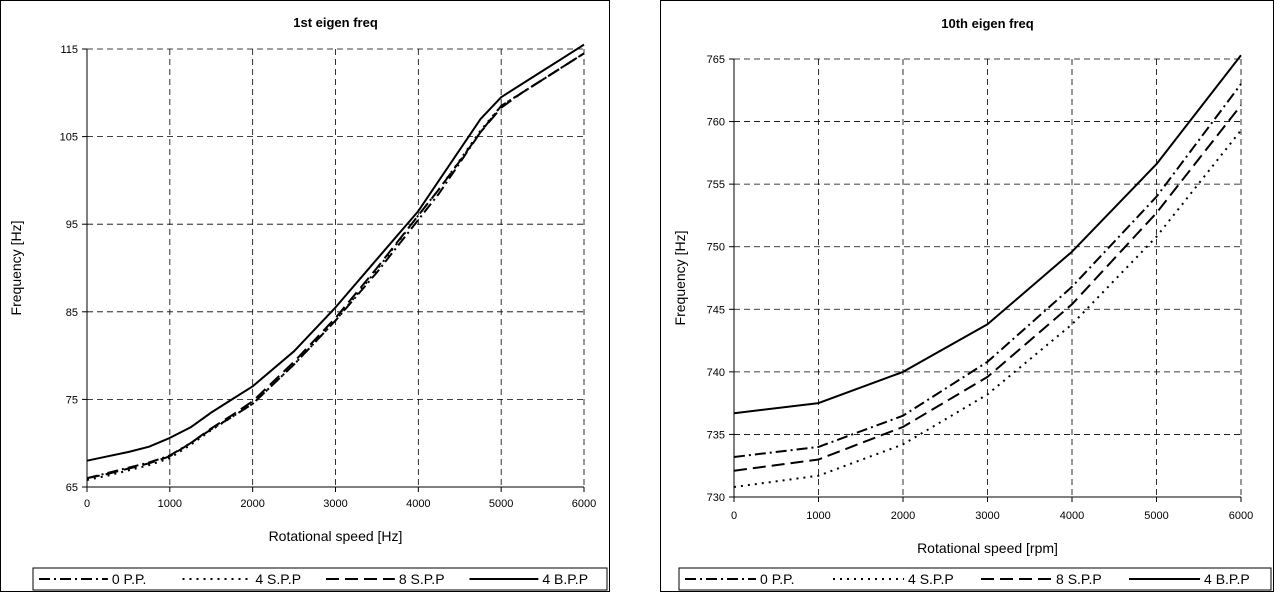 Image resolution: width=1274 pixels, height=593 pixels. Describe the element at coordinates (716, 60) in the screenshot. I see `y-tick-label: 765` at that location.